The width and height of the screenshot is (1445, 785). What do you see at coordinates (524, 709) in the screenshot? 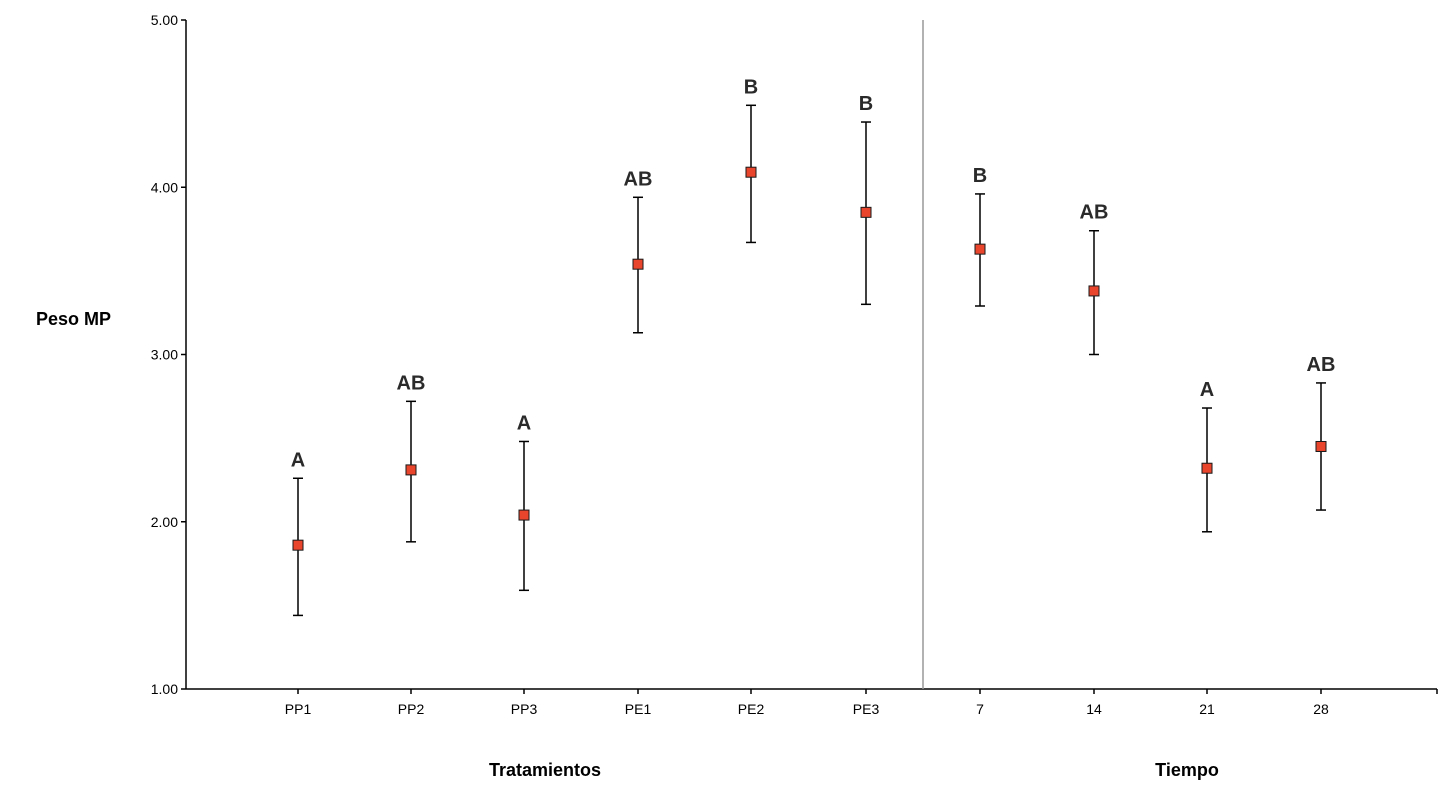
I see `x-tick-label: PP3` at bounding box center [524, 709].